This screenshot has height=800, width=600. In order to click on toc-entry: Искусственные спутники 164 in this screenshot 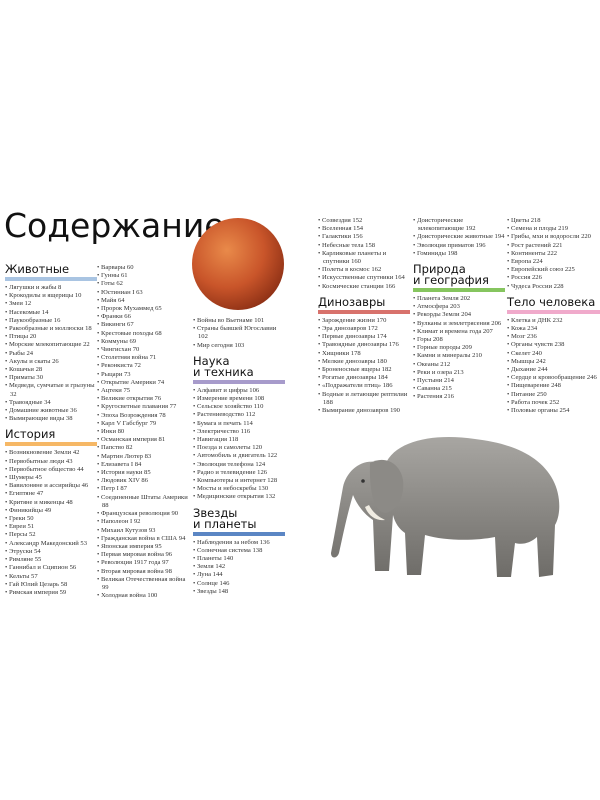, I will do `click(364, 278)`.